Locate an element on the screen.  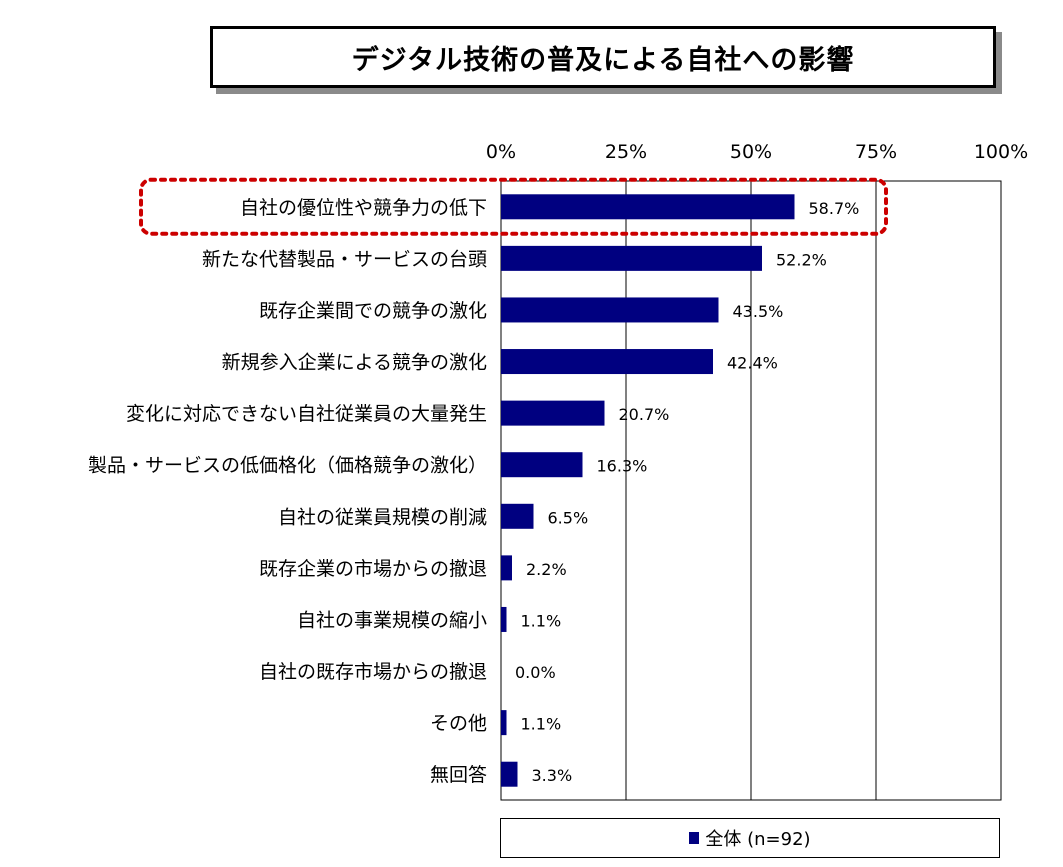
category-label: 自社の事業規模の縮小 is located at coordinates (392, 620).